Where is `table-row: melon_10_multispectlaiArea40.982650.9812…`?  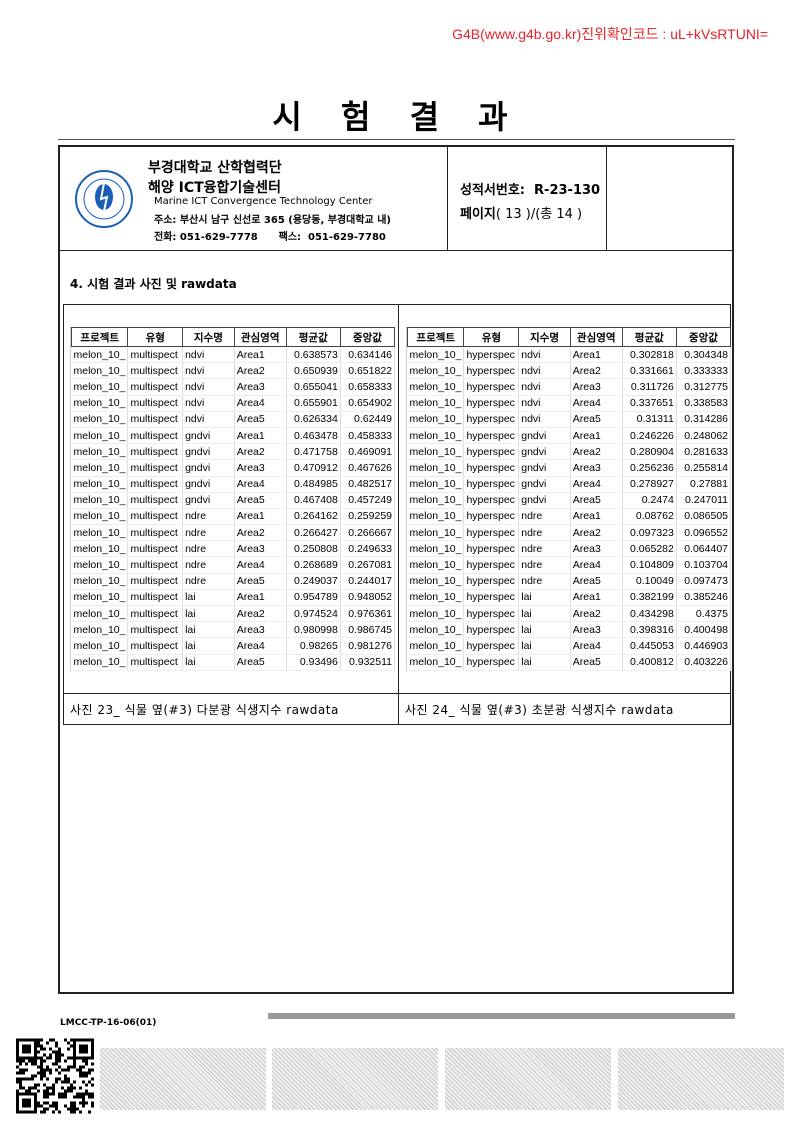 table-row: melon_10_multispectlaiArea40.982650.9812… is located at coordinates (233, 646).